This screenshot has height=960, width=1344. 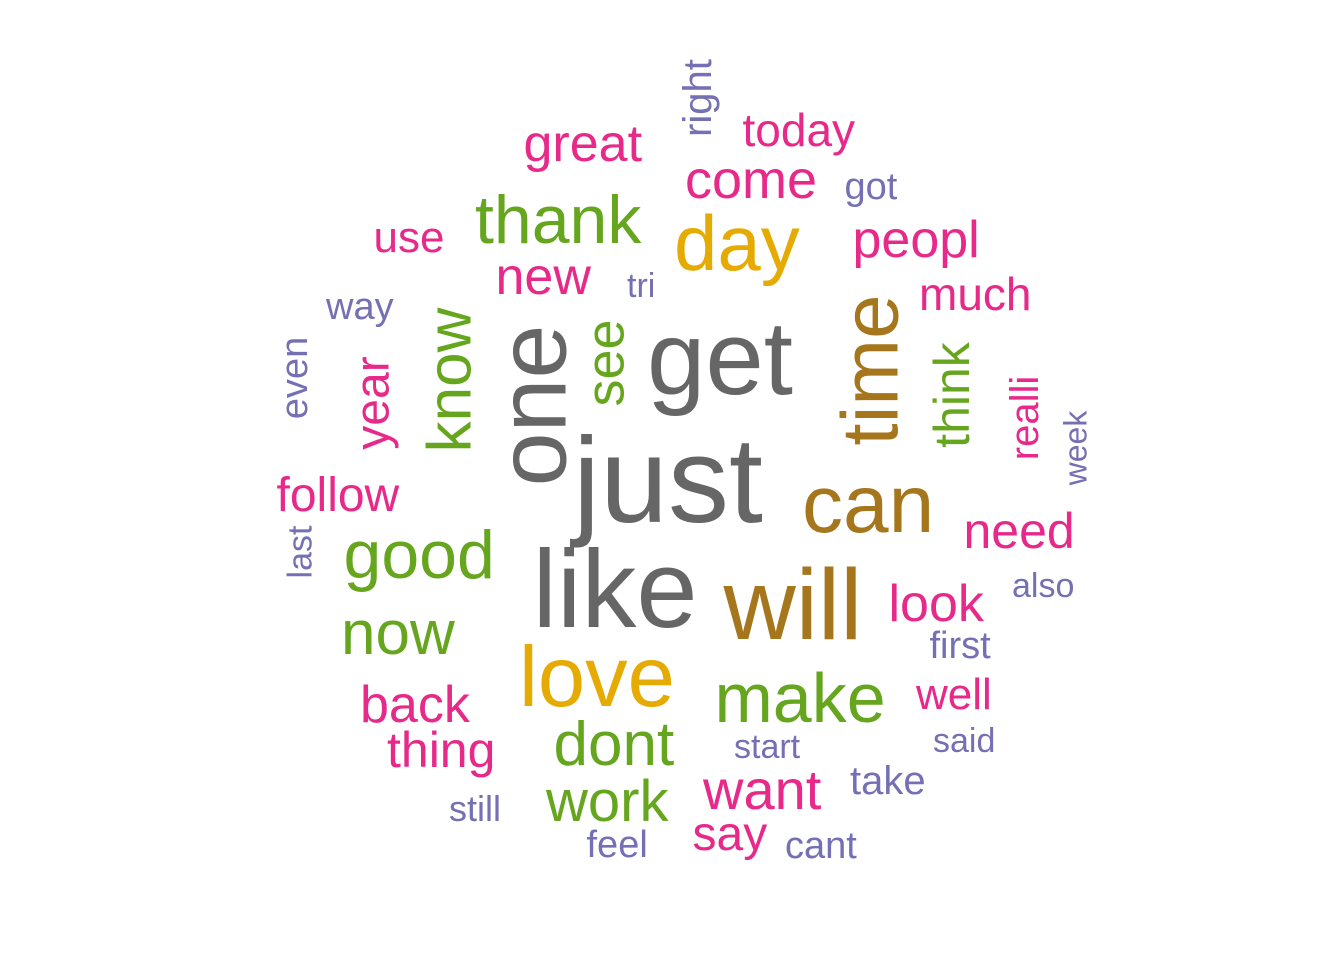 I want to click on word-make: make, so click(x=800, y=698).